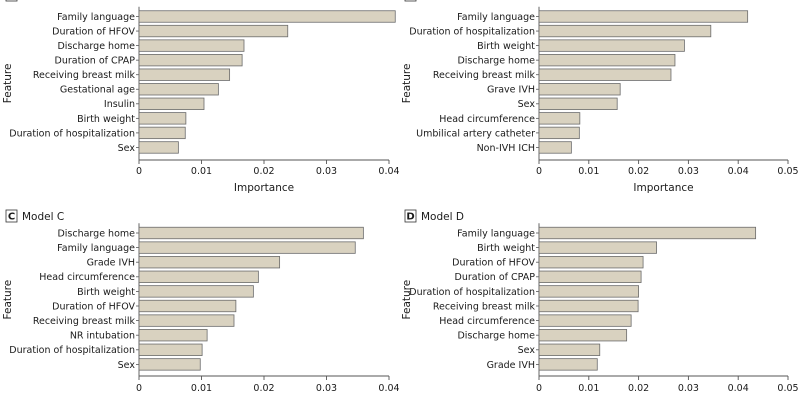 The height and width of the screenshot is (400, 800). What do you see at coordinates (102, 336) in the screenshot?
I see `category-label: NR intubation` at bounding box center [102, 336].